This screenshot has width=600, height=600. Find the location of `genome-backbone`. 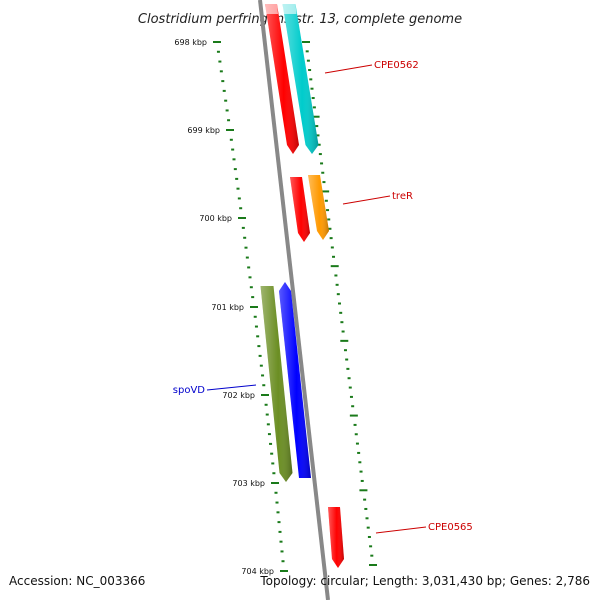

genome-backbone is located at coordinates (294, 300).